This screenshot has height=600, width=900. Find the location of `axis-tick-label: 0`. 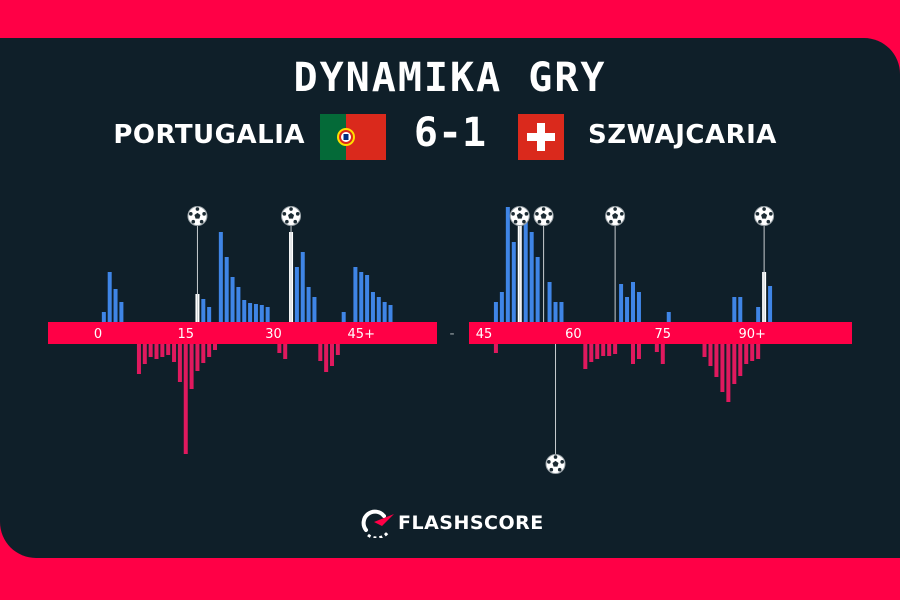

axis-tick-label: 0 is located at coordinates (98, 334).